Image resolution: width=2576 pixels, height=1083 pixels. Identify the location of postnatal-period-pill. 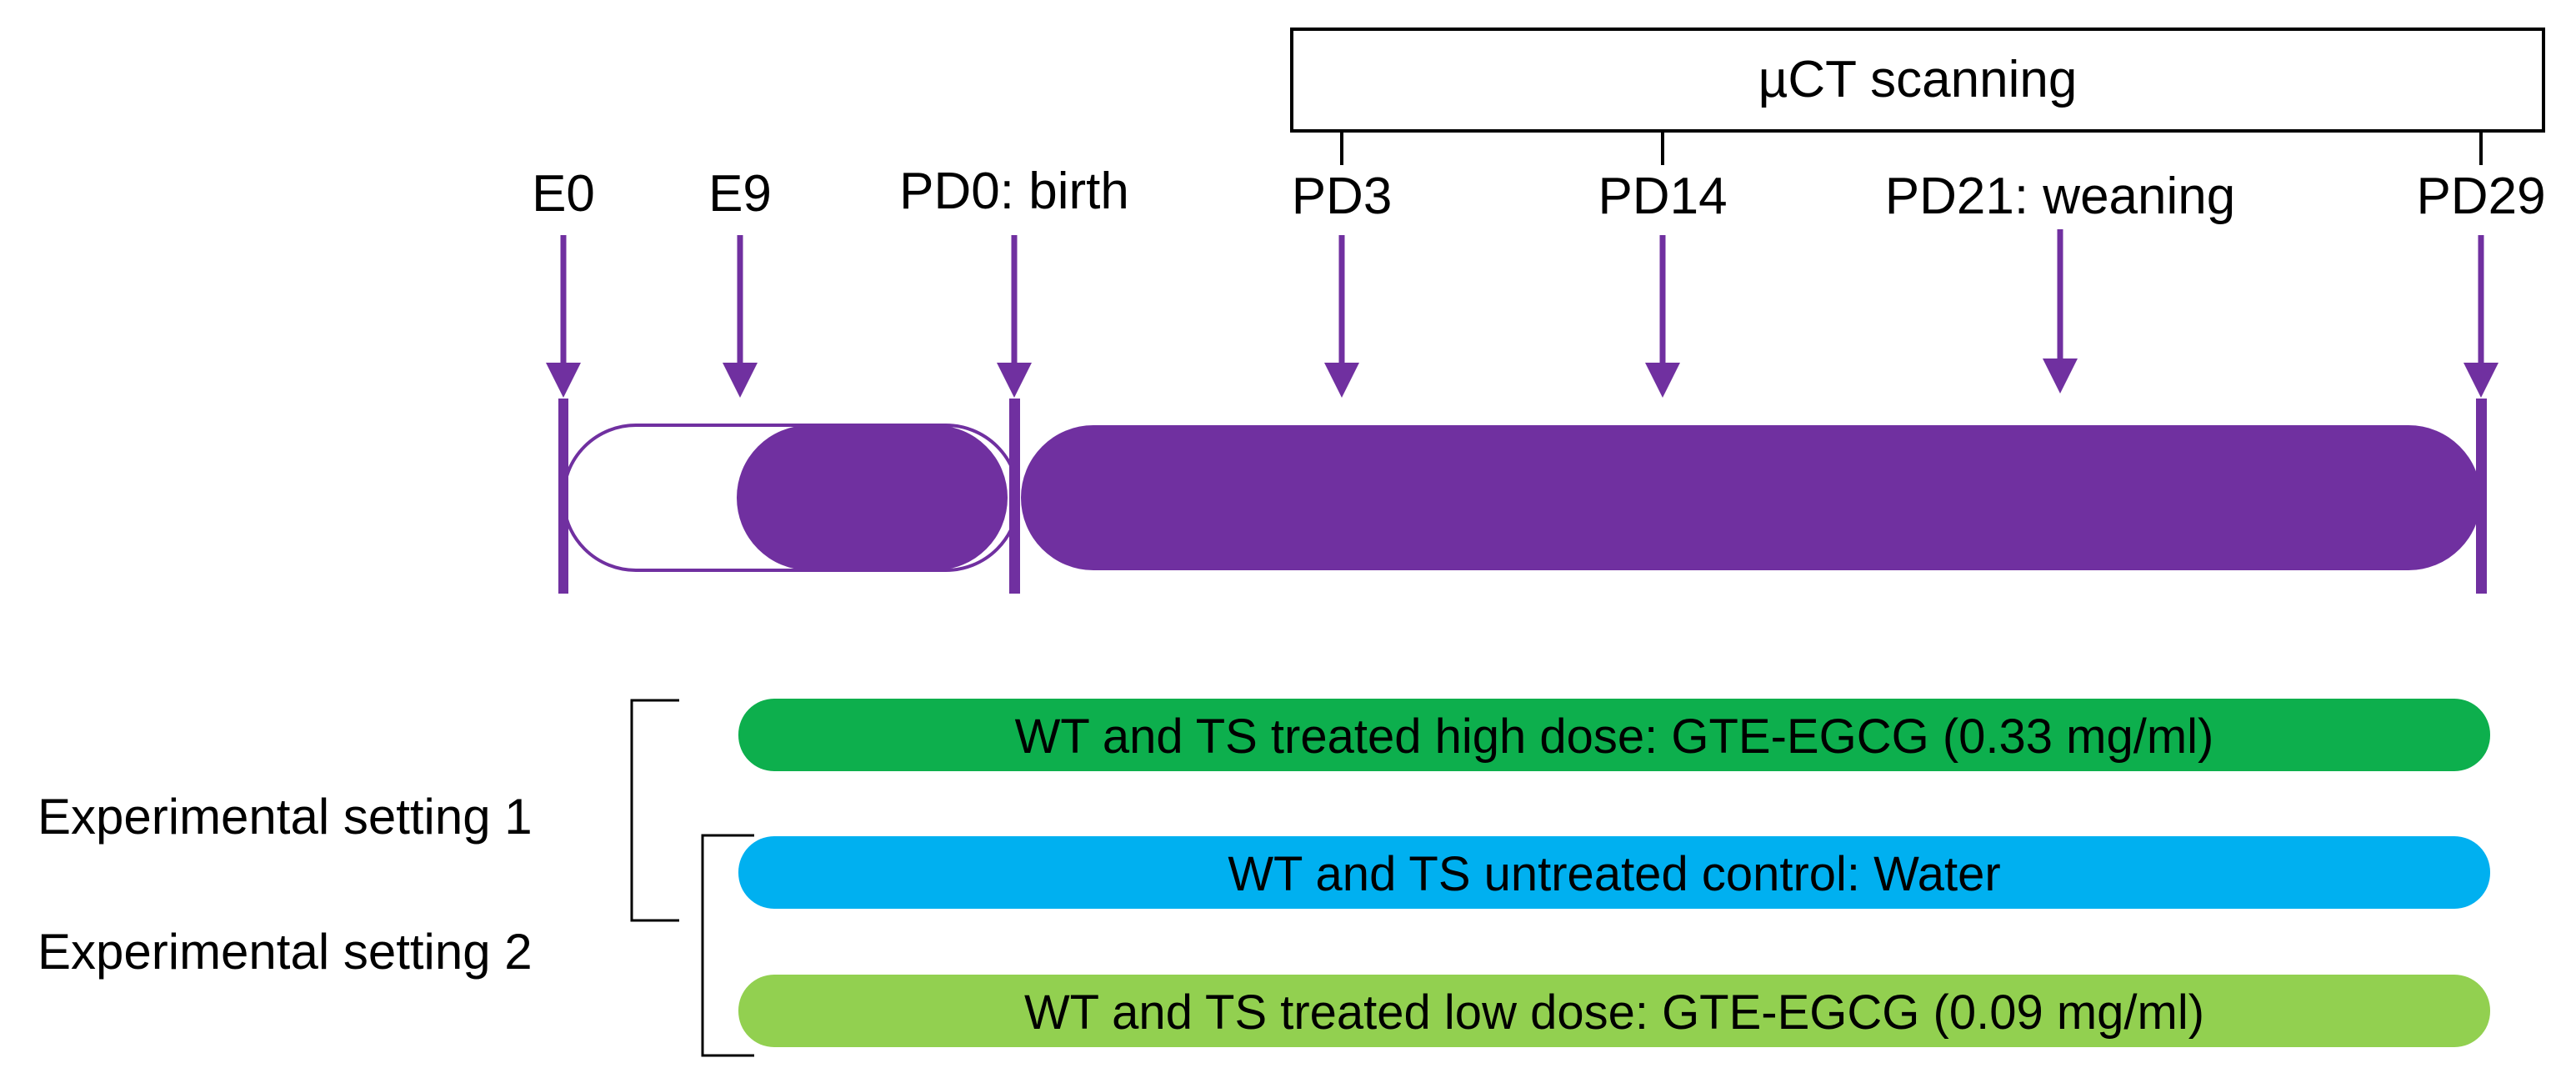
(1751, 497).